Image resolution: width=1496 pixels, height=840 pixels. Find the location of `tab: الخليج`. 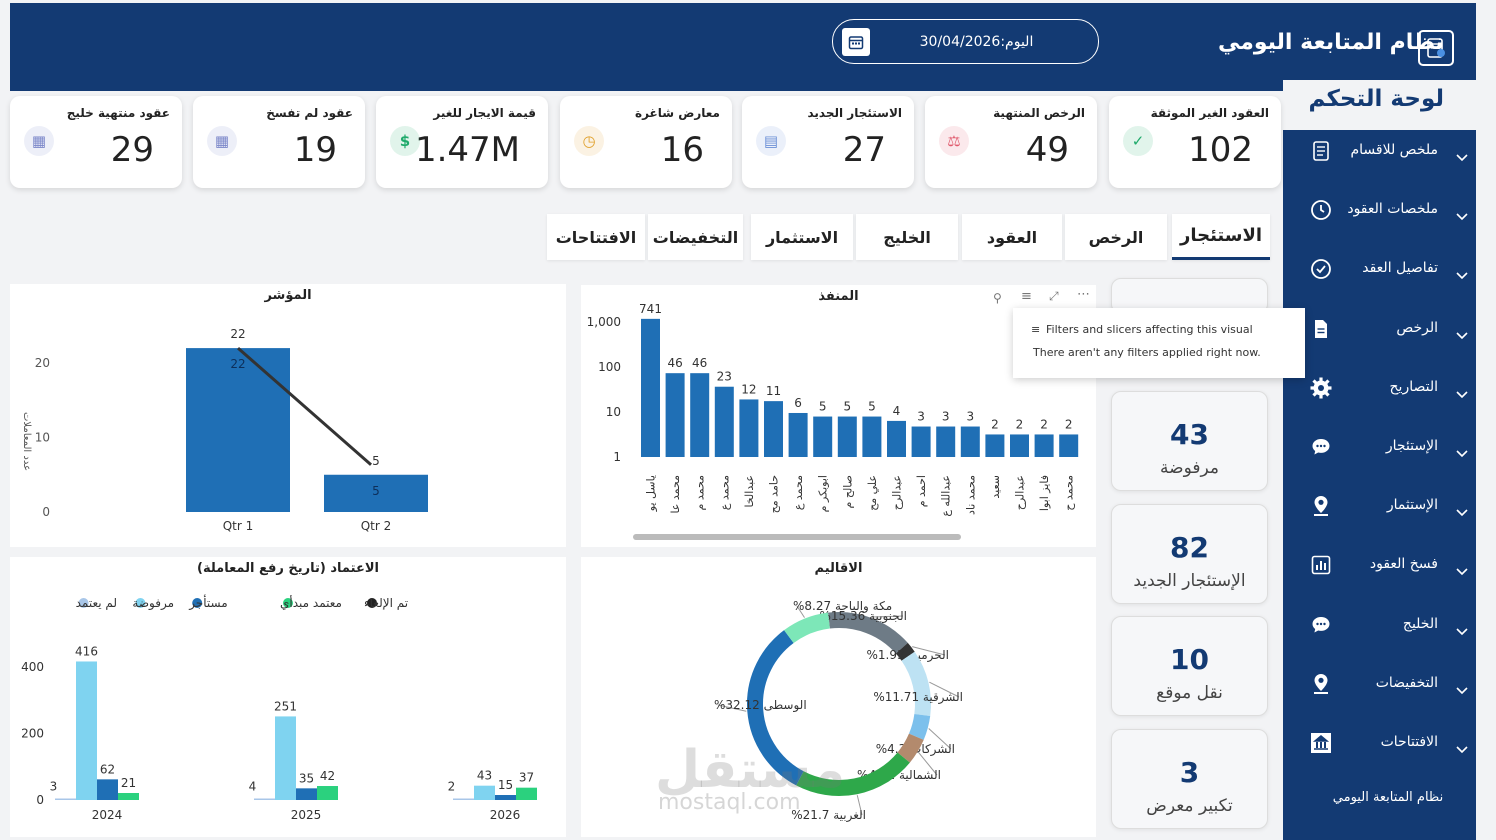

tab: الخليج is located at coordinates (907, 237).